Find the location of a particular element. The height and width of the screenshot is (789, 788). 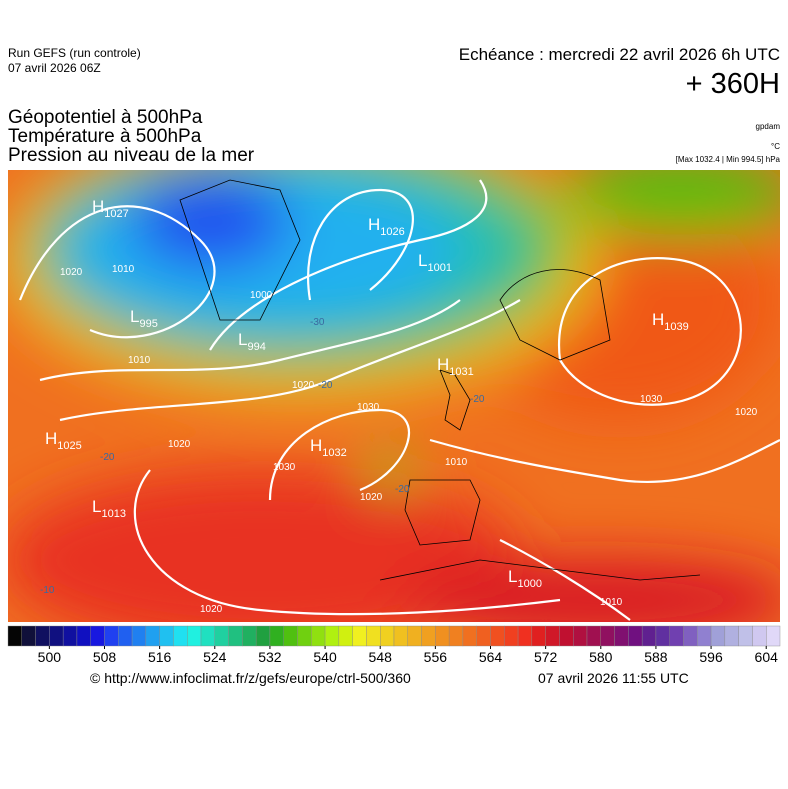

pressure-center: H1025 is located at coordinates (63, 440).